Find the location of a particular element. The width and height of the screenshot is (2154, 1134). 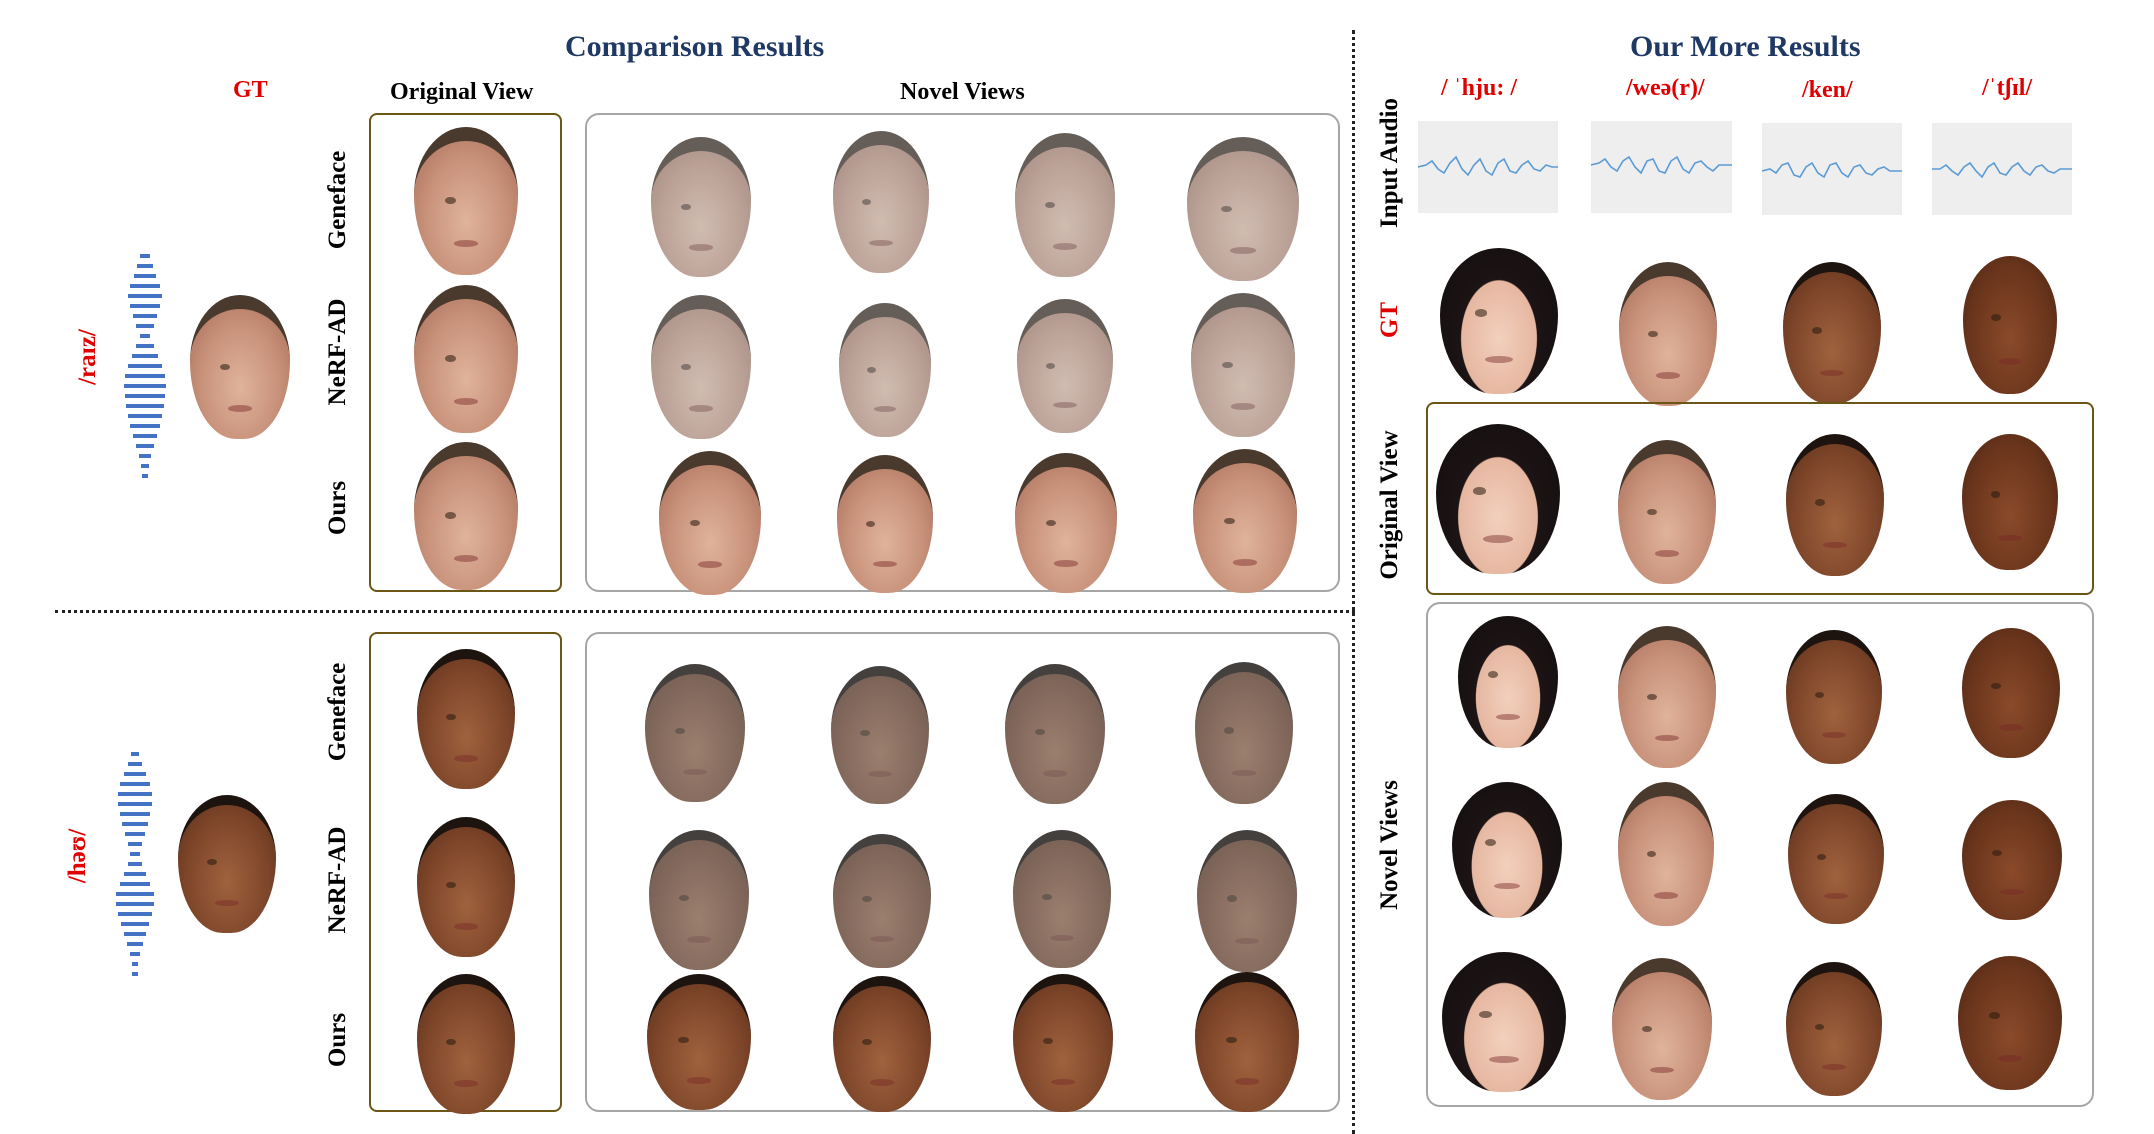

phoneme-label-hau: /həʊ/ is located at coordinates (77, 856).